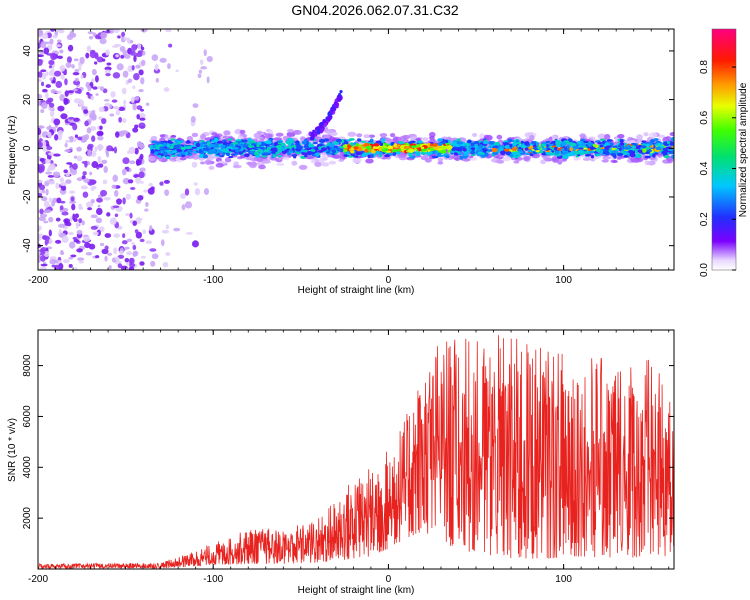 Image resolution: width=750 pixels, height=600 pixels. Describe the element at coordinates (27, 196) in the screenshot. I see `spectrogram-ytick-label: -20` at that location.